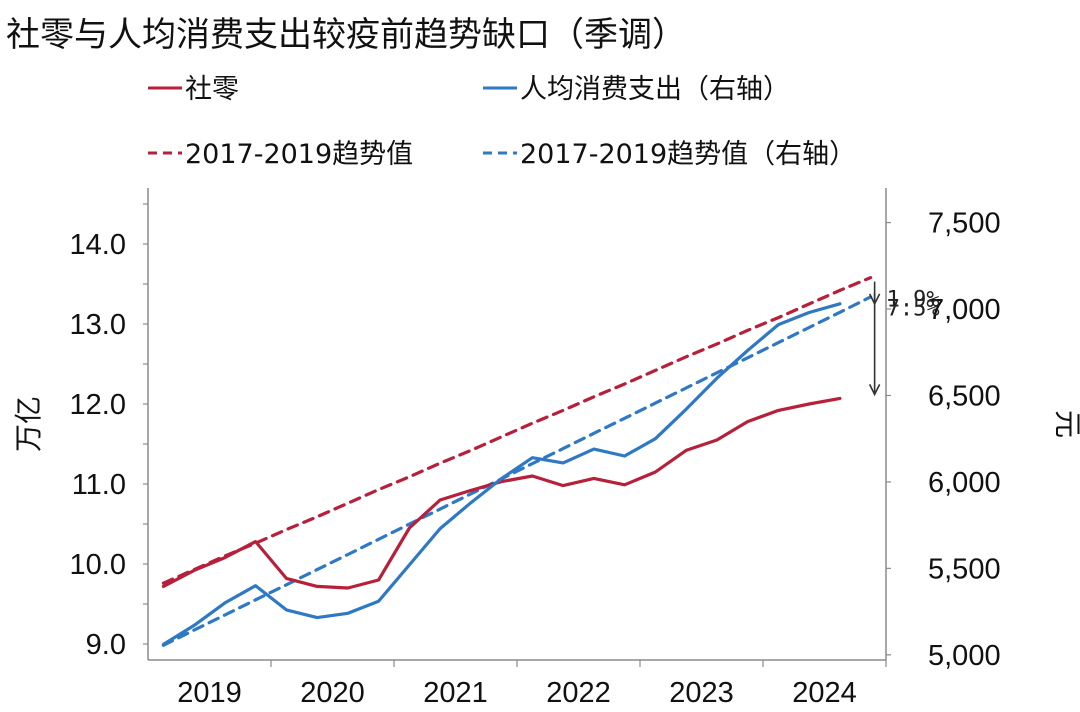  Describe the element at coordinates (455, 693) in the screenshot. I see `x-tick-label: 2021` at that location.